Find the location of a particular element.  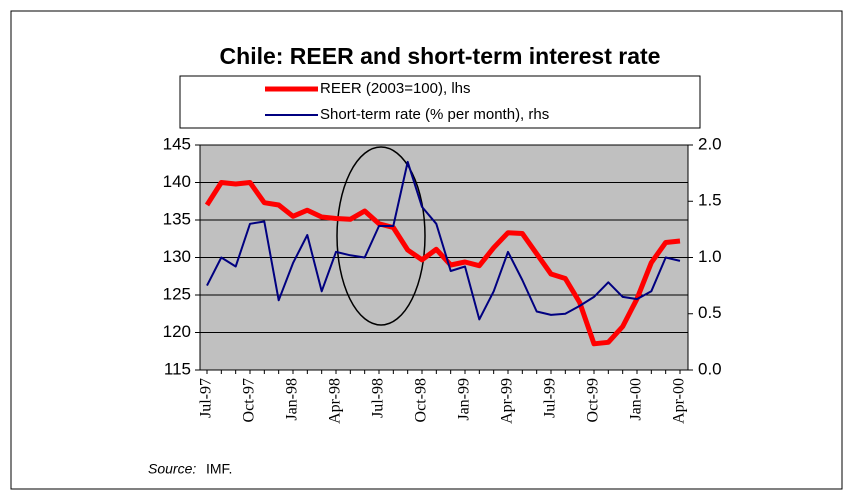

y2-tick-label: 2.0 is located at coordinates (710, 143).